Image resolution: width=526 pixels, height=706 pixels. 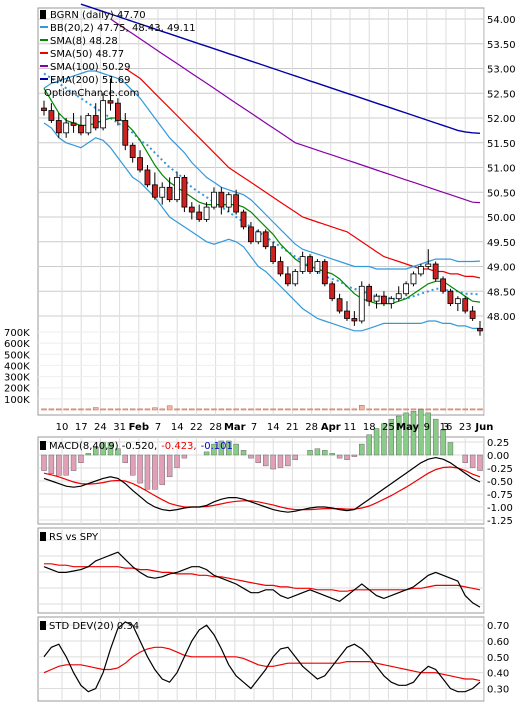 I want to click on volume-tick-label: 200K, so click(x=17, y=389).